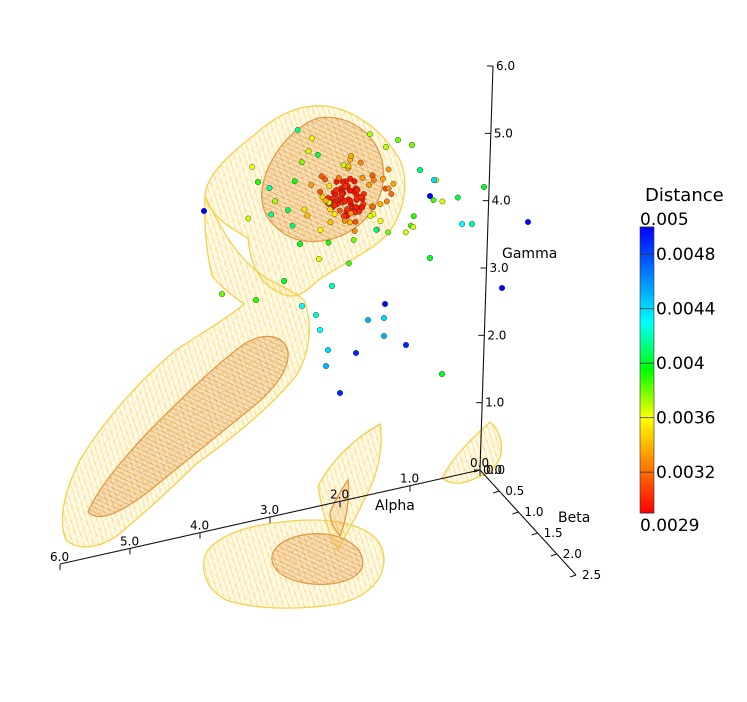 This screenshot has height=702, width=747. Describe the element at coordinates (572, 554) in the screenshot. I see `y-tick-label: 2.0` at that location.